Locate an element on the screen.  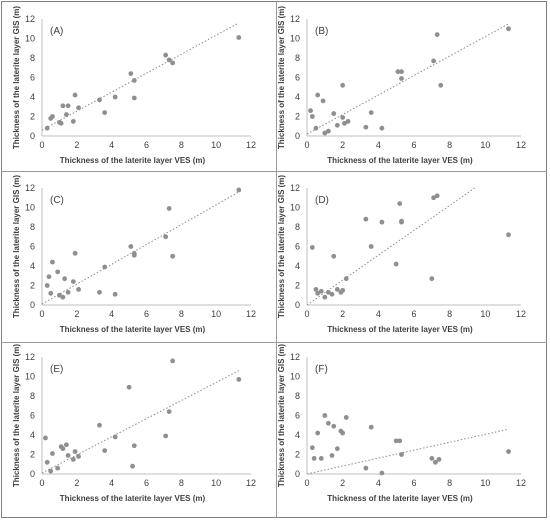
panel-f-x-tick-label: 4 is located at coordinates (378, 483).